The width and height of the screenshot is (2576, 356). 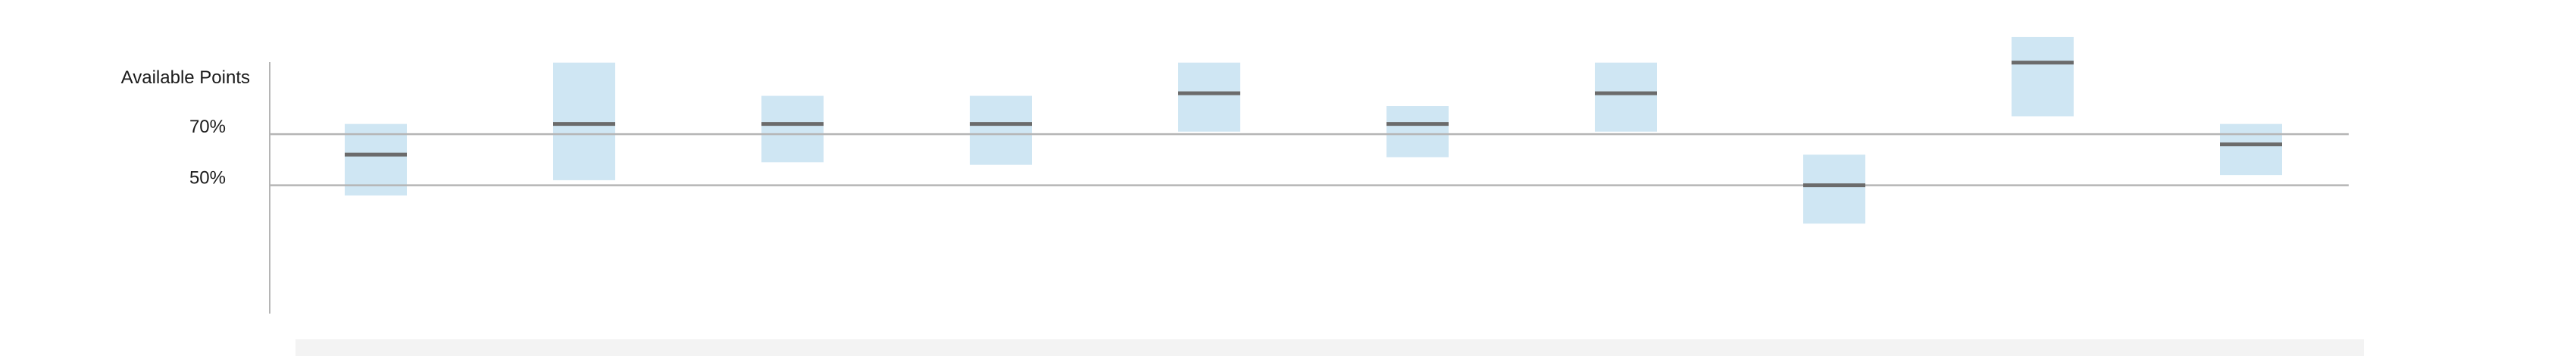 I want to click on y-axis-title: Available Points, so click(x=185, y=77).